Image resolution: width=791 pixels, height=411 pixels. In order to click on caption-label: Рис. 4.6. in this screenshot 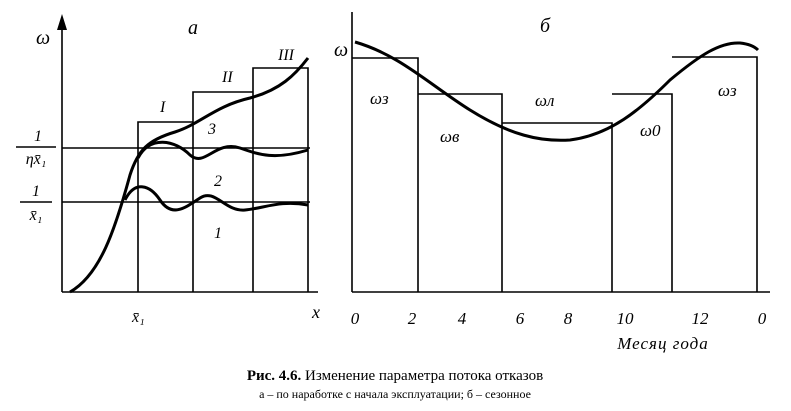, I will do `click(274, 376)`.